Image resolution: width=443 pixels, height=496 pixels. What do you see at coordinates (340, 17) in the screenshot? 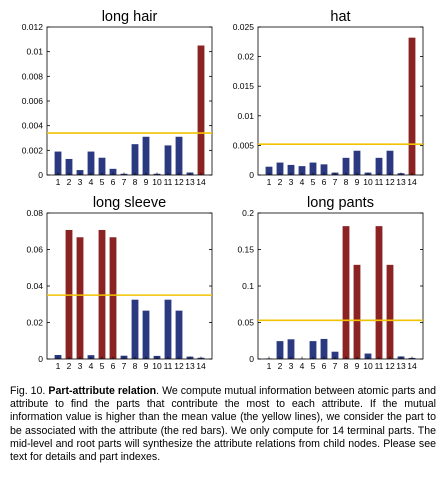
I see `chart-title: hat` at bounding box center [340, 17].